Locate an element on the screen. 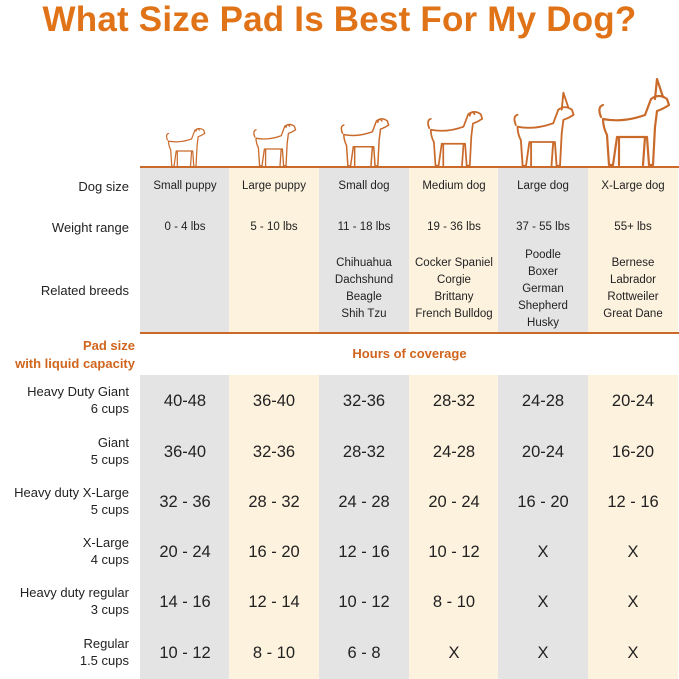 The height and width of the screenshot is (679, 679). large-puppy-icon is located at coordinates (275, 145).